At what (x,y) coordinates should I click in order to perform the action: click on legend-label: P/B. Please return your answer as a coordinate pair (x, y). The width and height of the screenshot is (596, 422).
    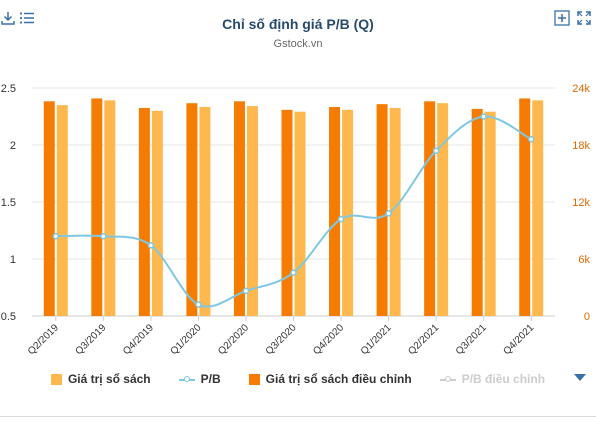
    Looking at the image, I should click on (210, 379).